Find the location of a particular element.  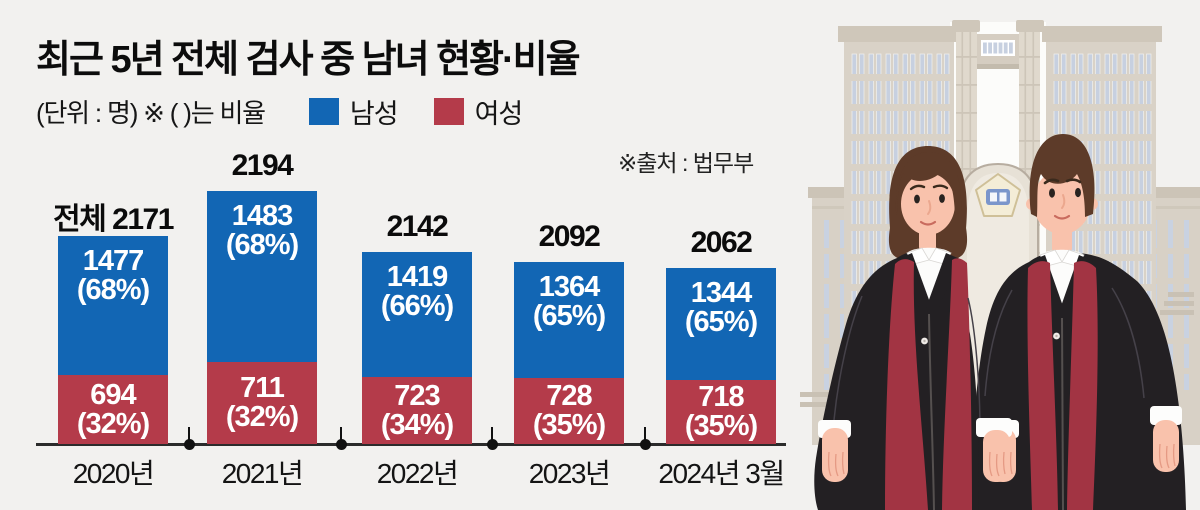

bar-total-label: 전체 2171 is located at coordinates (113, 219).